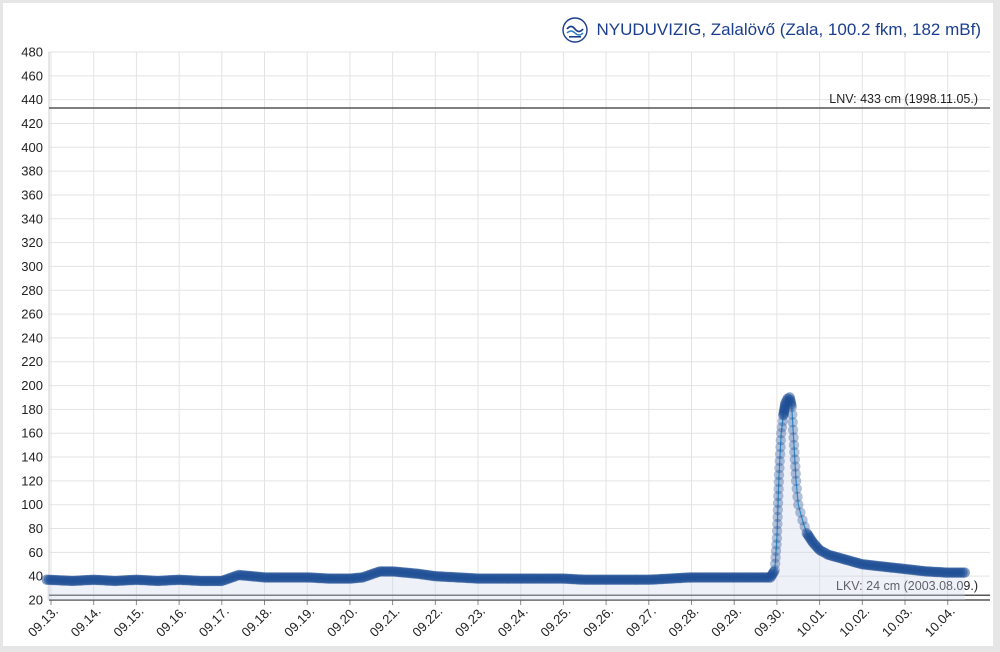 This screenshot has width=1000, height=652. What do you see at coordinates (299, 622) in the screenshot?
I see `x-tick-label: 09.19.` at bounding box center [299, 622].